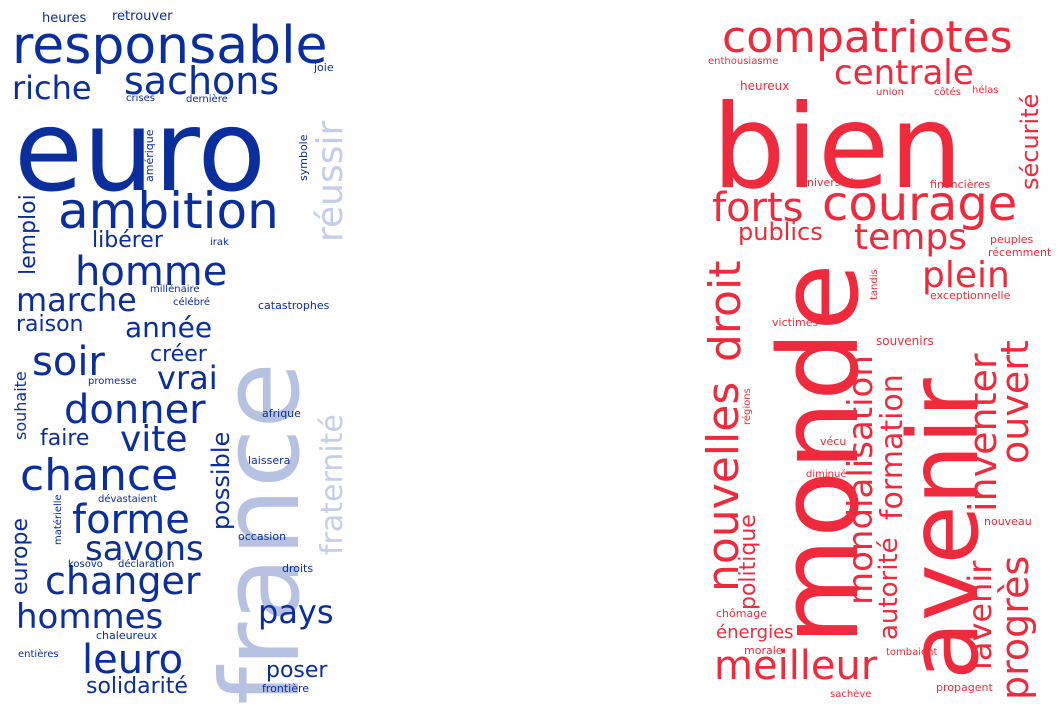  What do you see at coordinates (187, 378) in the screenshot?
I see `word: vrai` at bounding box center [187, 378].